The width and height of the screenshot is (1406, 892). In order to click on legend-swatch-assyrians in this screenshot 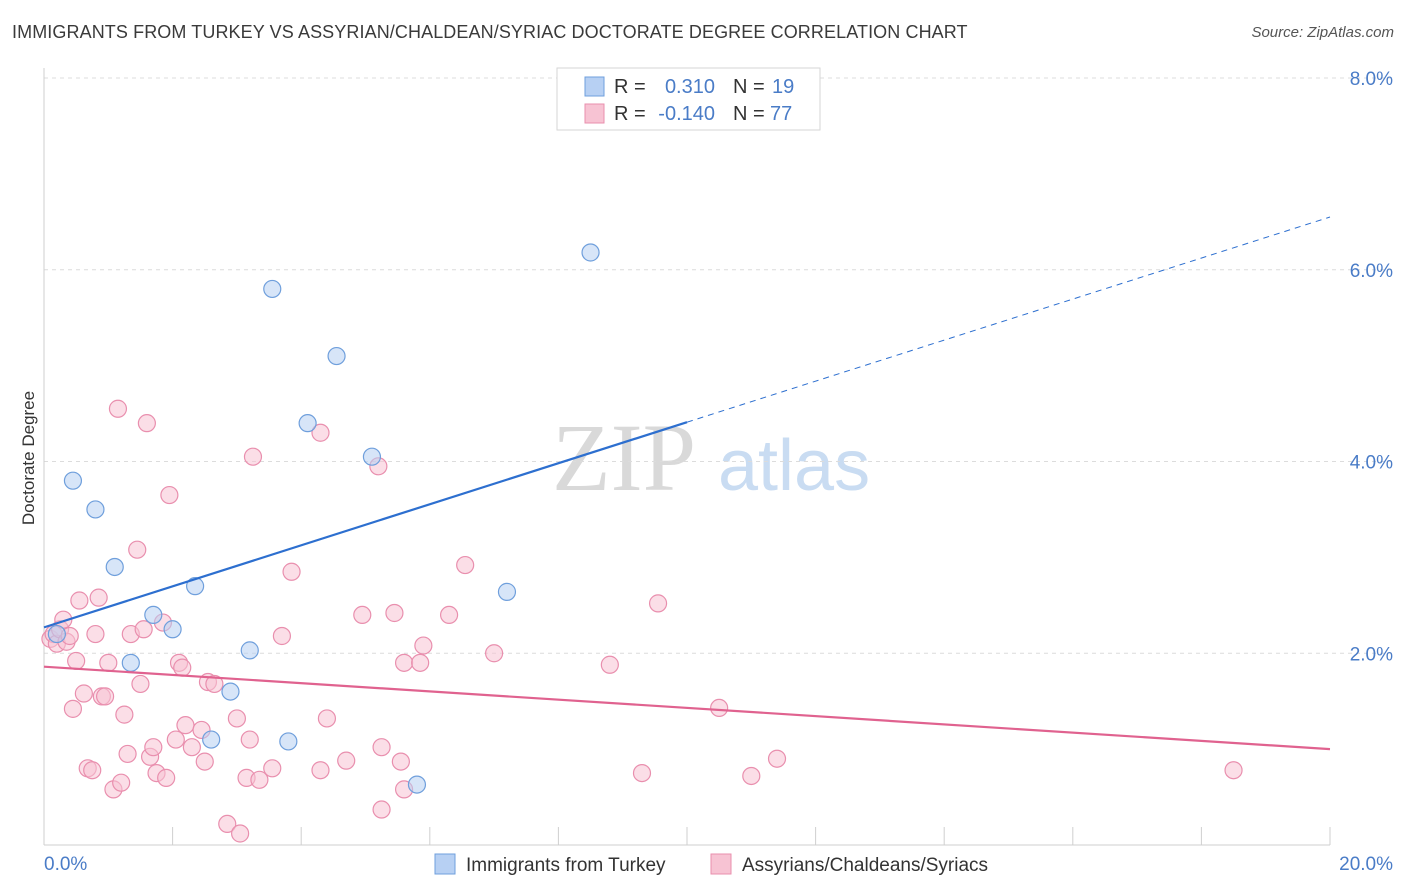, I will do `click(594, 113)`.